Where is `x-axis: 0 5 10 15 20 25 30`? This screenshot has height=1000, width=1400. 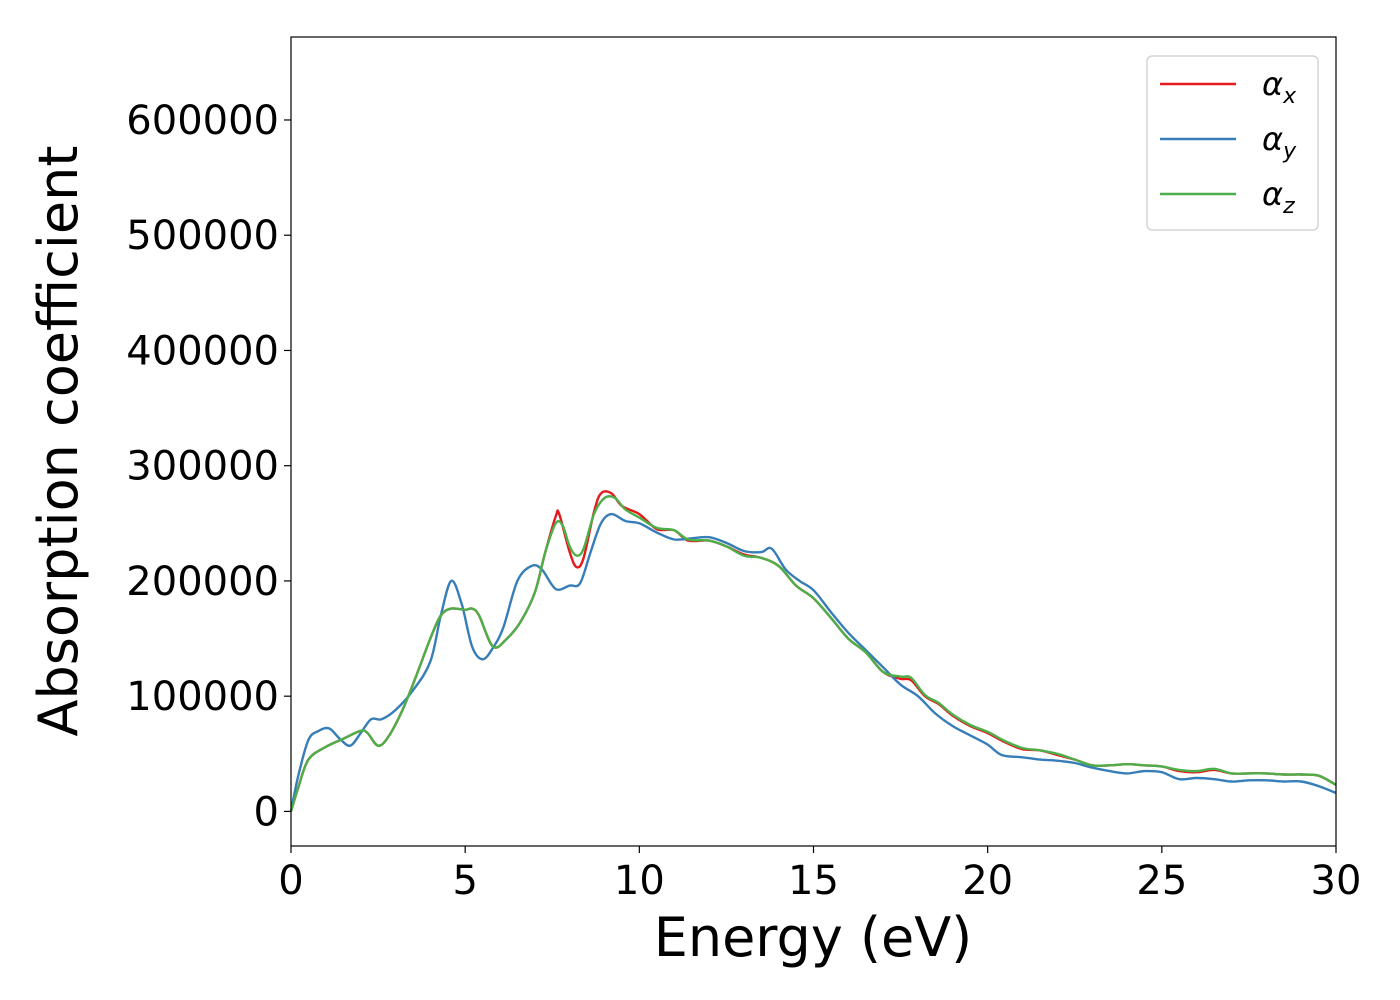 x-axis: 0 5 10 15 20 25 30 is located at coordinates (819, 875).